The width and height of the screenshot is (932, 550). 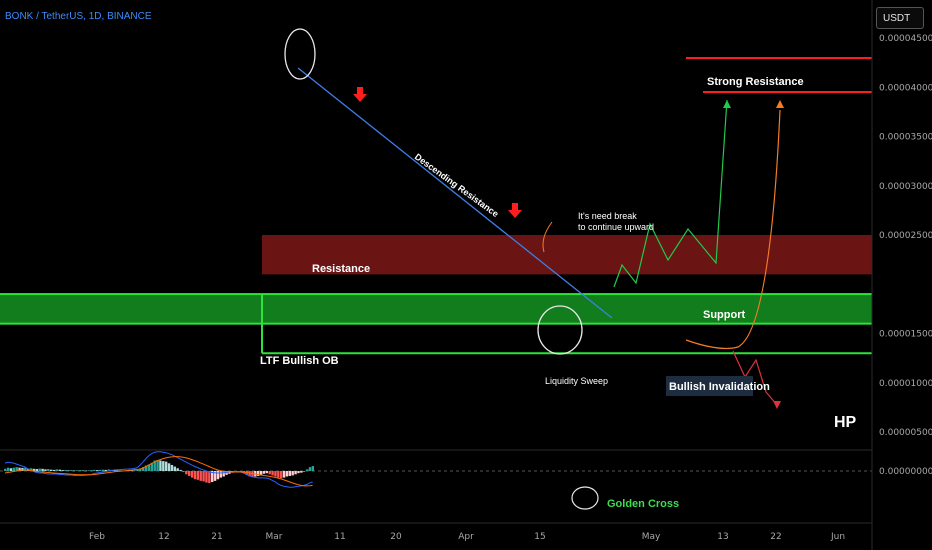 I want to click on time-axis: Feb 12 21 Mar 11 20 Apr 15 May 13 22 Jun, so click(x=467, y=537).